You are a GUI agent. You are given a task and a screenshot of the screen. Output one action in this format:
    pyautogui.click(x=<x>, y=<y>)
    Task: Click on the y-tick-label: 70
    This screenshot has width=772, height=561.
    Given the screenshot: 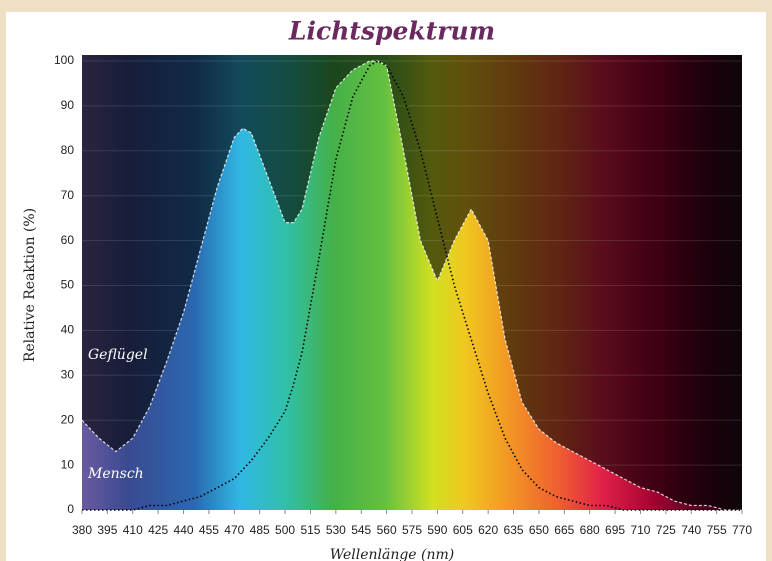 What is the action you would take?
    pyautogui.click(x=68, y=195)
    